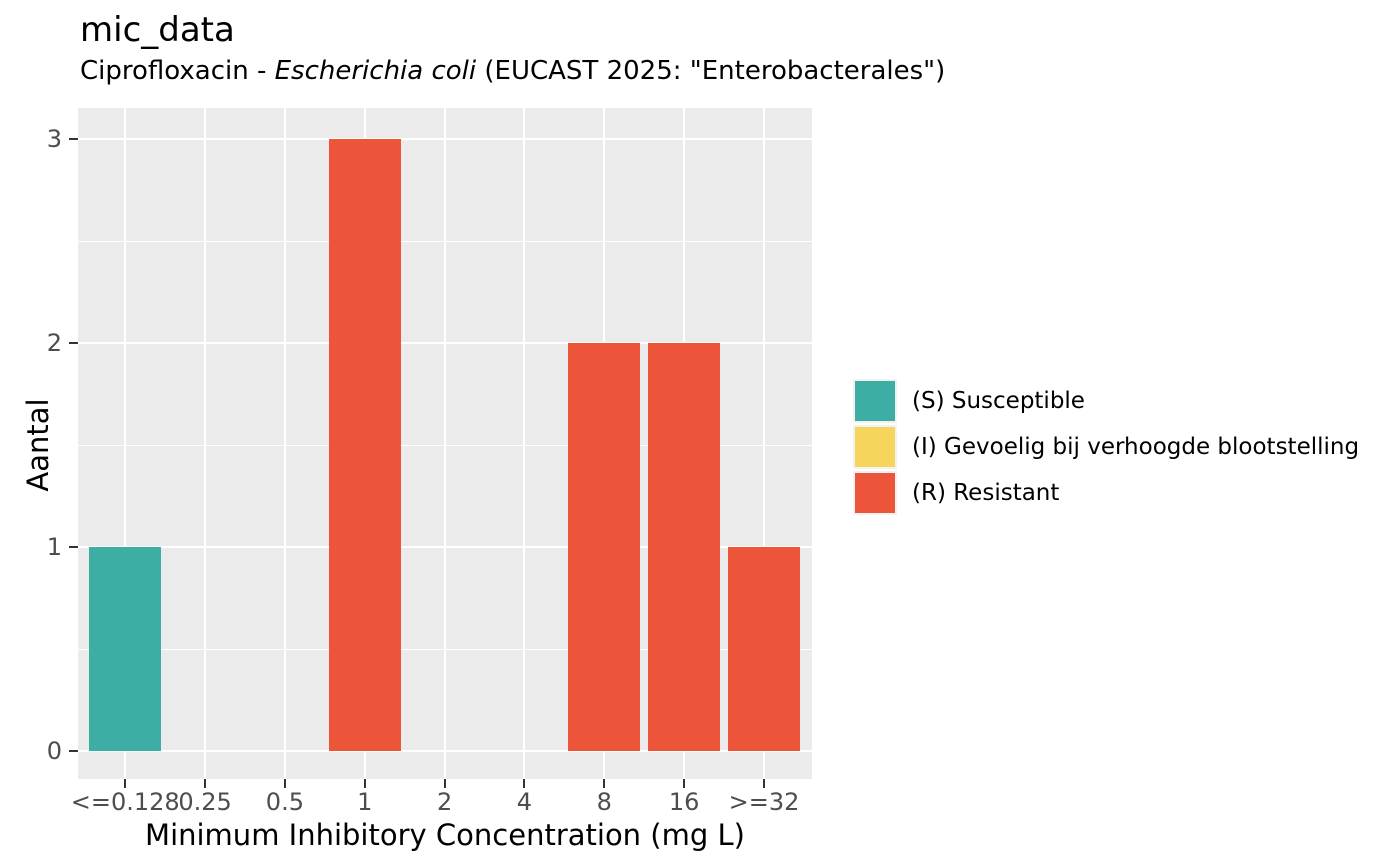 Image resolution: width=1400 pixels, height=866 pixels. I want to click on y-tick-label: 3, so click(54, 139).